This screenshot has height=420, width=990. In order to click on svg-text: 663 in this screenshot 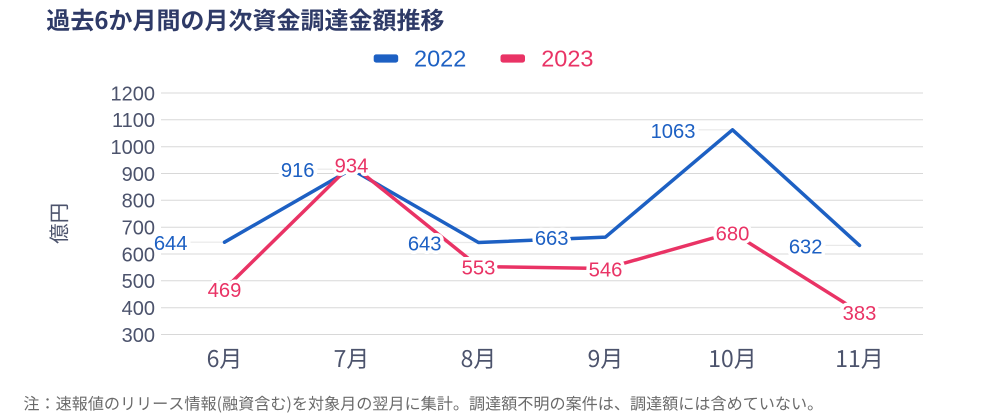, I will do `click(552, 239)`.